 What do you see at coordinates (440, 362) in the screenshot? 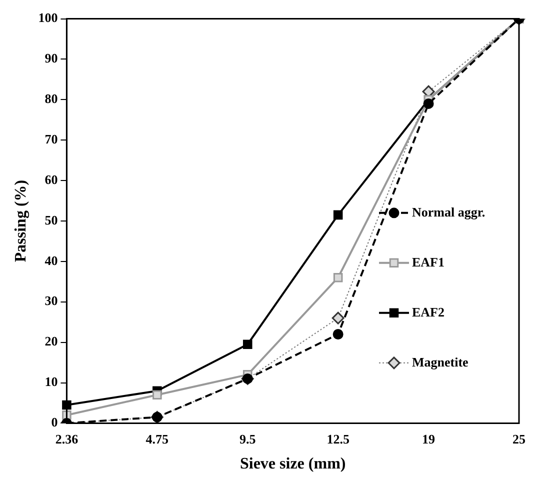
I see `legend-label: Magnetite` at bounding box center [440, 362].